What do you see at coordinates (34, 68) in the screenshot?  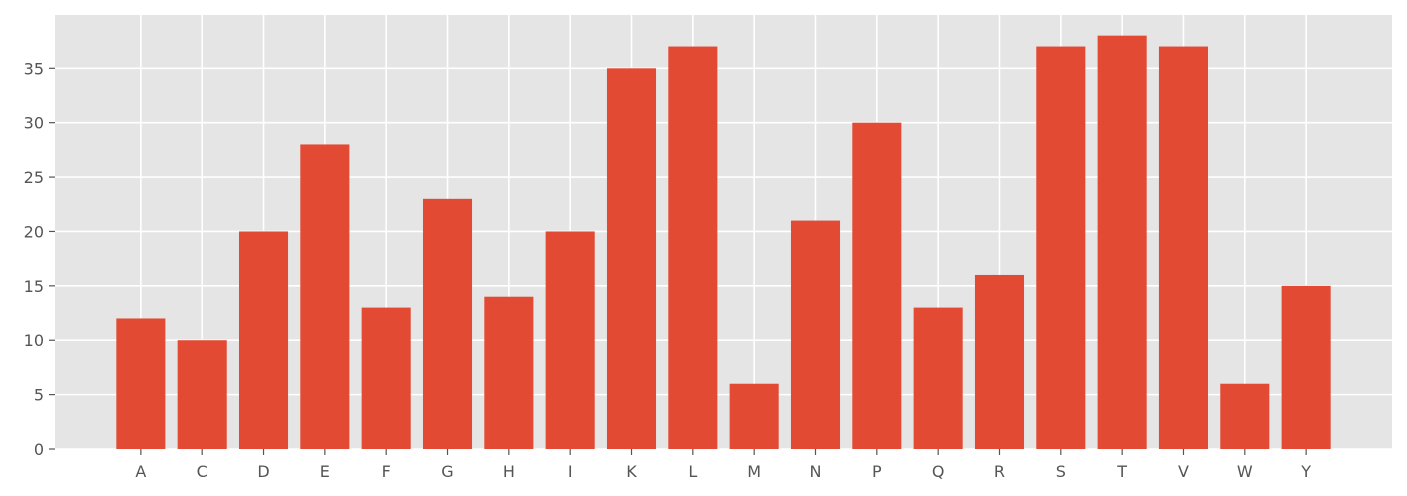 I see `y-tick-label: 35` at bounding box center [34, 68].